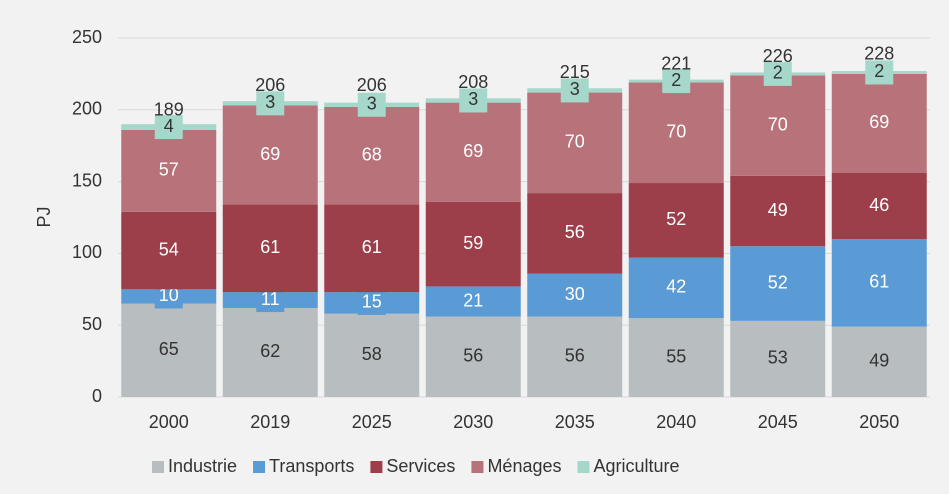 The height and width of the screenshot is (494, 949). Describe the element at coordinates (87, 180) in the screenshot. I see `y-tick-label: 150` at that location.